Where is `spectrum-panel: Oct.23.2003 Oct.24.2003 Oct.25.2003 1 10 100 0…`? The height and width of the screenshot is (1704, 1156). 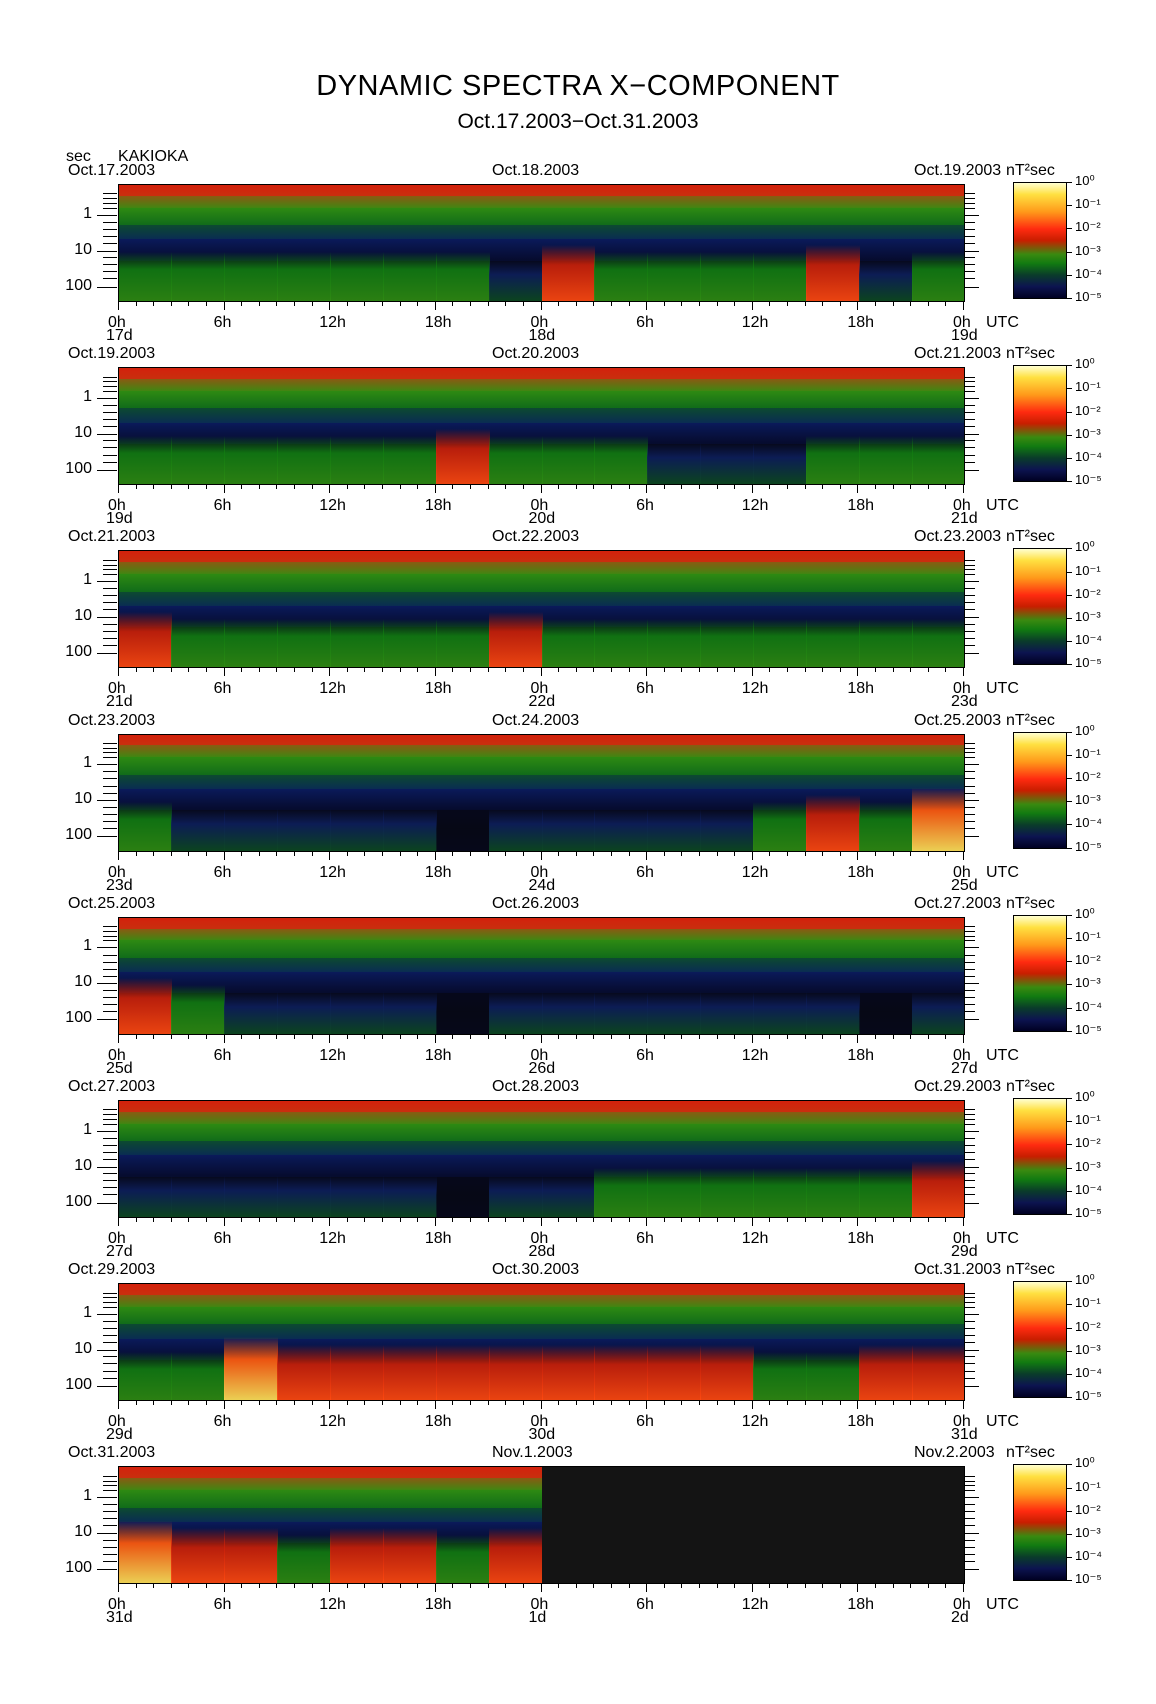 spectrum-panel: Oct.23.2003 Oct.24.2003 Oct.25.2003 1 10 100 0… is located at coordinates (578, 792).